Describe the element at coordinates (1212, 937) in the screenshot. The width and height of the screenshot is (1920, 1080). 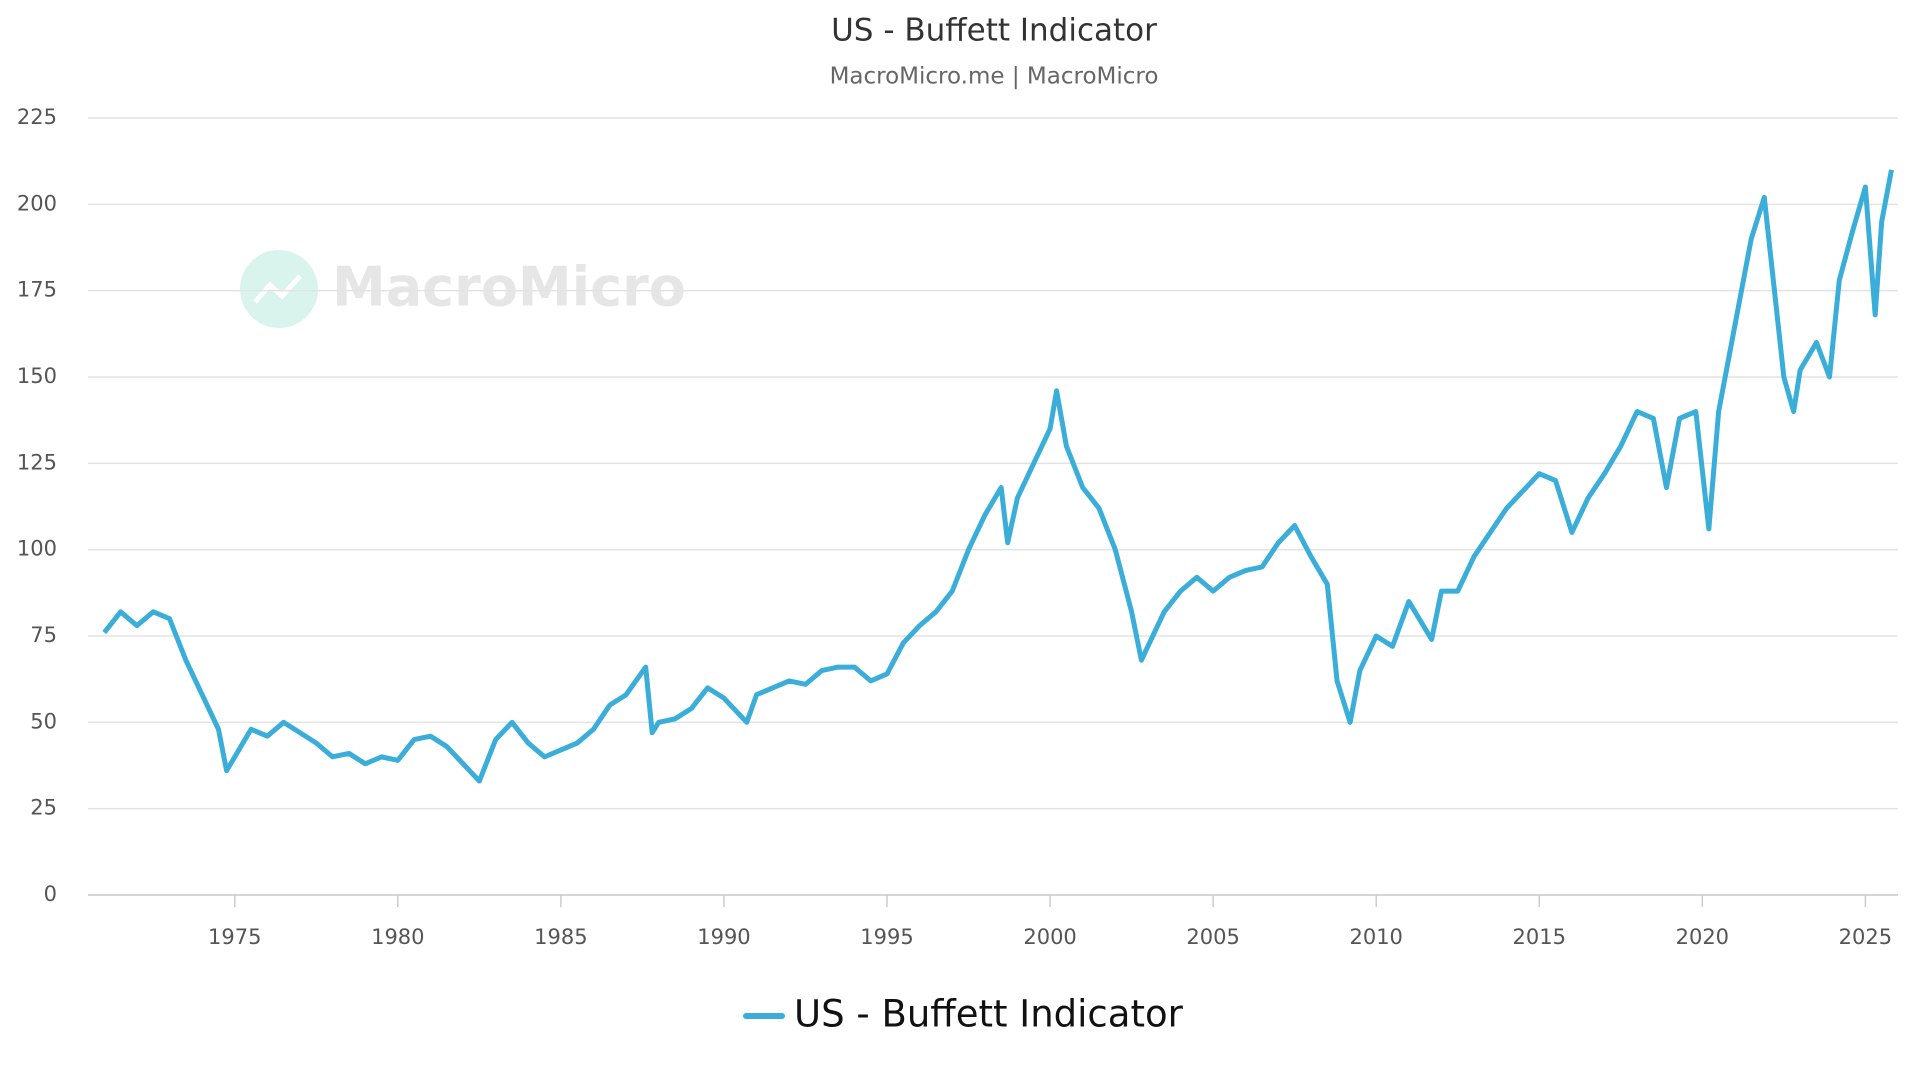
I see `x-tick-label: 2005` at that location.